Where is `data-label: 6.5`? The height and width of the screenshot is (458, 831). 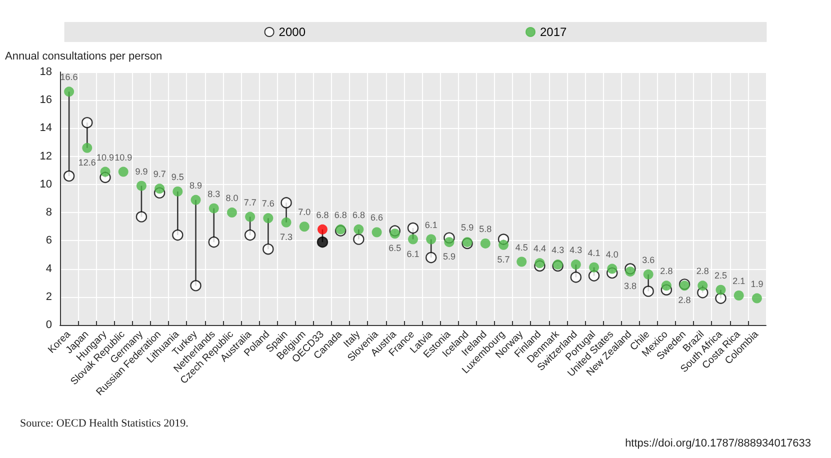 data-label: 6.5 is located at coordinates (395, 248).